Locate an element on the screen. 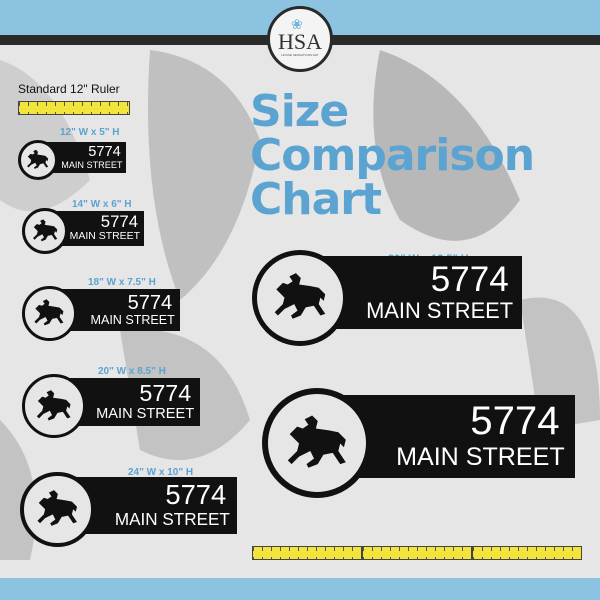  page-title: Size Comparison Chart is located at coordinates (392, 155).